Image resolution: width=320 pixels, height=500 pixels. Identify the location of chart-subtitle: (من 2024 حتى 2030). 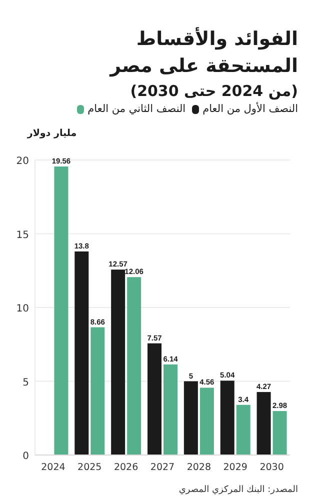
(213, 91).